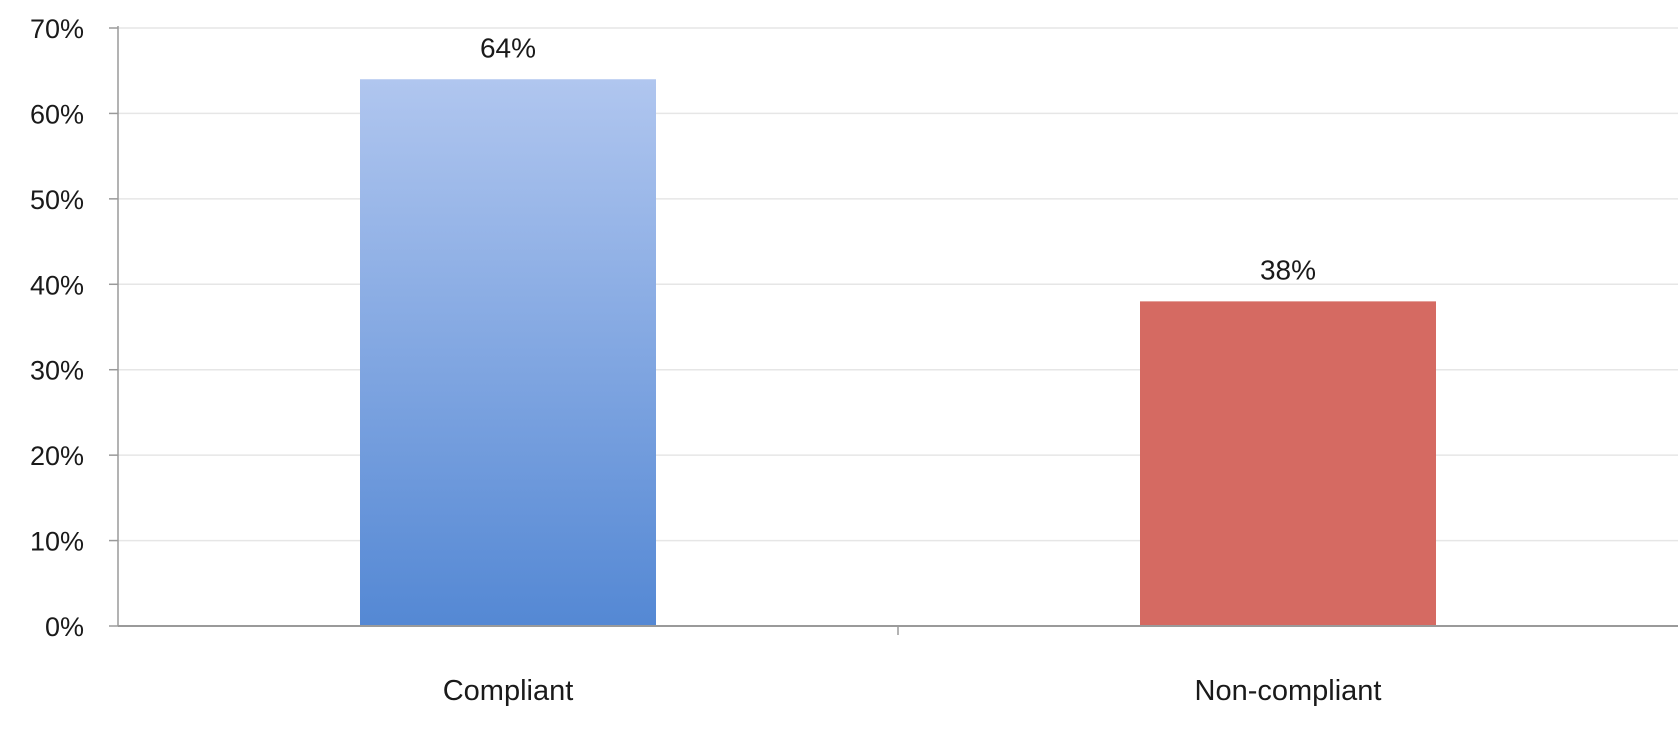 The width and height of the screenshot is (1678, 747). Describe the element at coordinates (508, 691) in the screenshot. I see `category-label: Compliant` at that location.